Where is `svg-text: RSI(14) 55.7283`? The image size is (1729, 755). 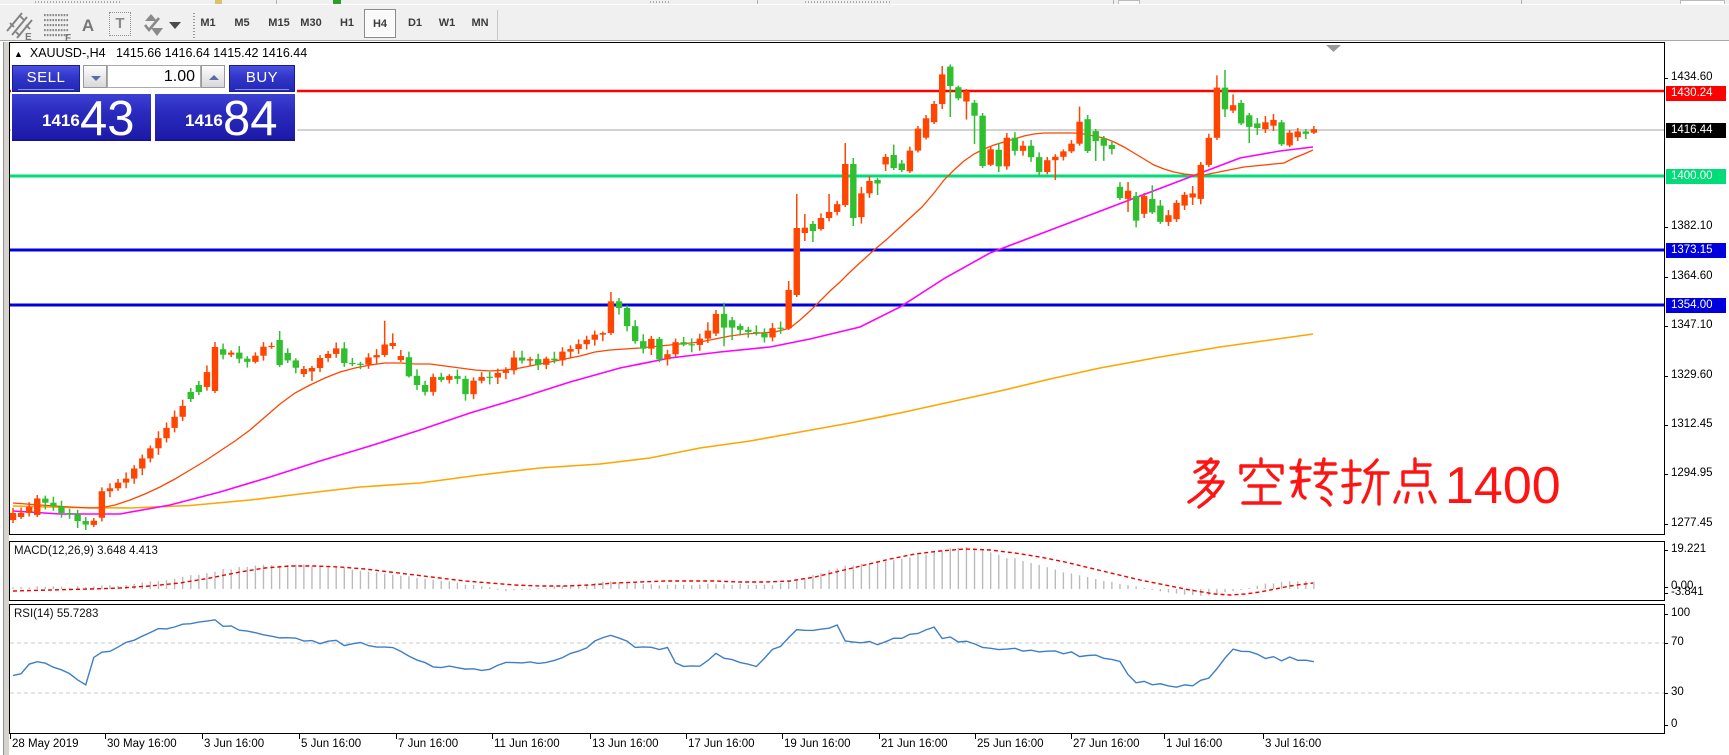 svg-text: RSI(14) 55.7283 is located at coordinates (56, 614).